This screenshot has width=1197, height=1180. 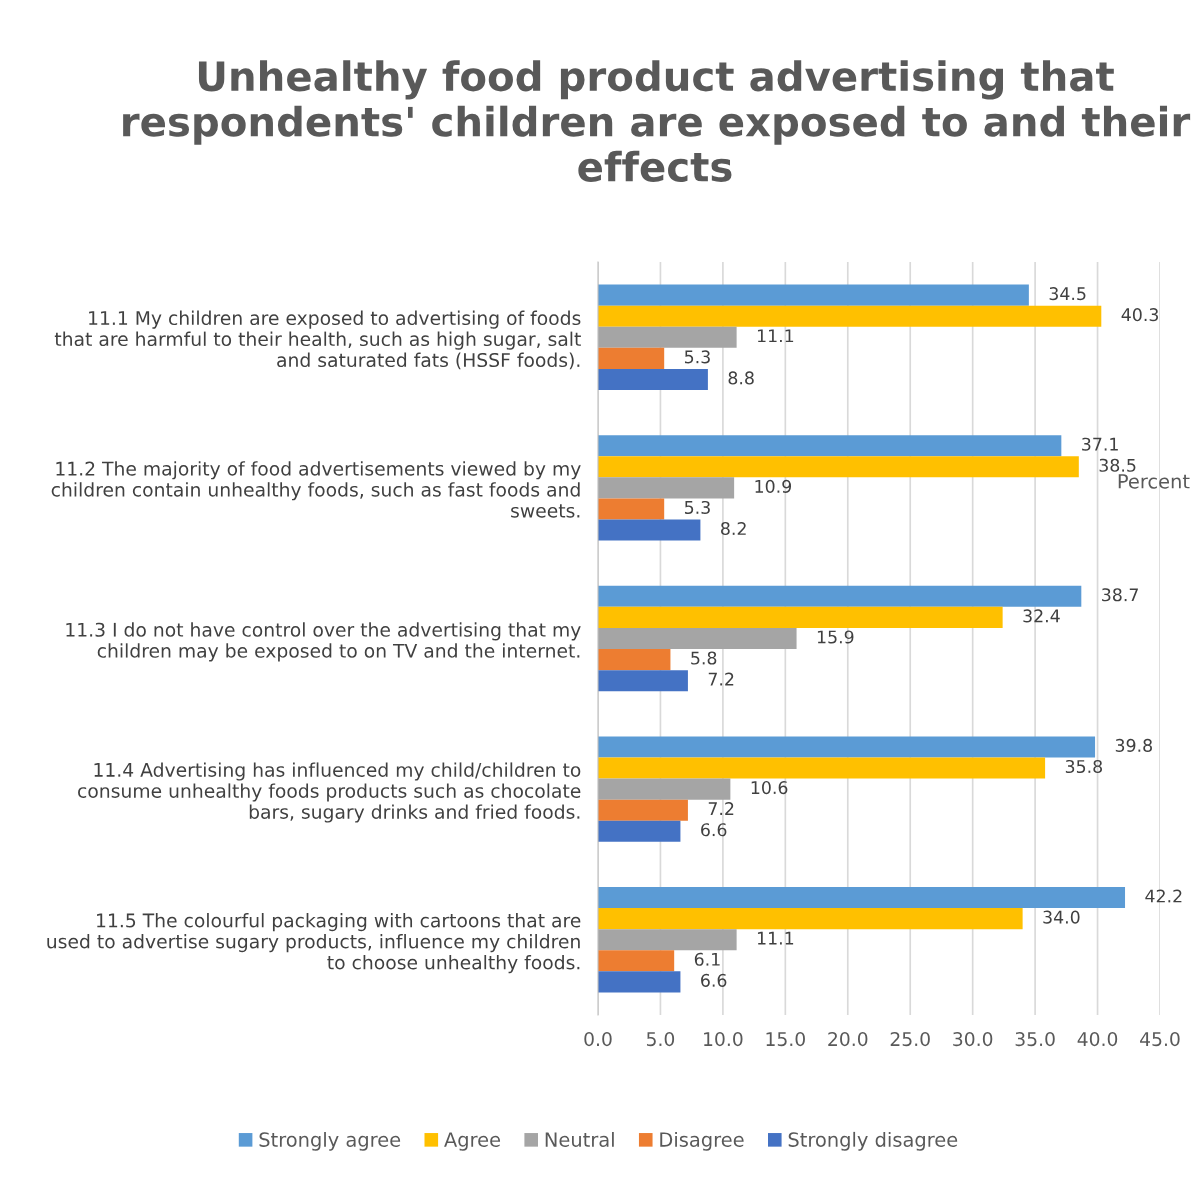 What do you see at coordinates (317, 340) in the screenshot?
I see `y-tick-label: 11.1 My children are exposed to advertising of foods that are harmful to their health, such as high sugar, salt and saturated fats (HSSF foods).` at bounding box center [317, 340].